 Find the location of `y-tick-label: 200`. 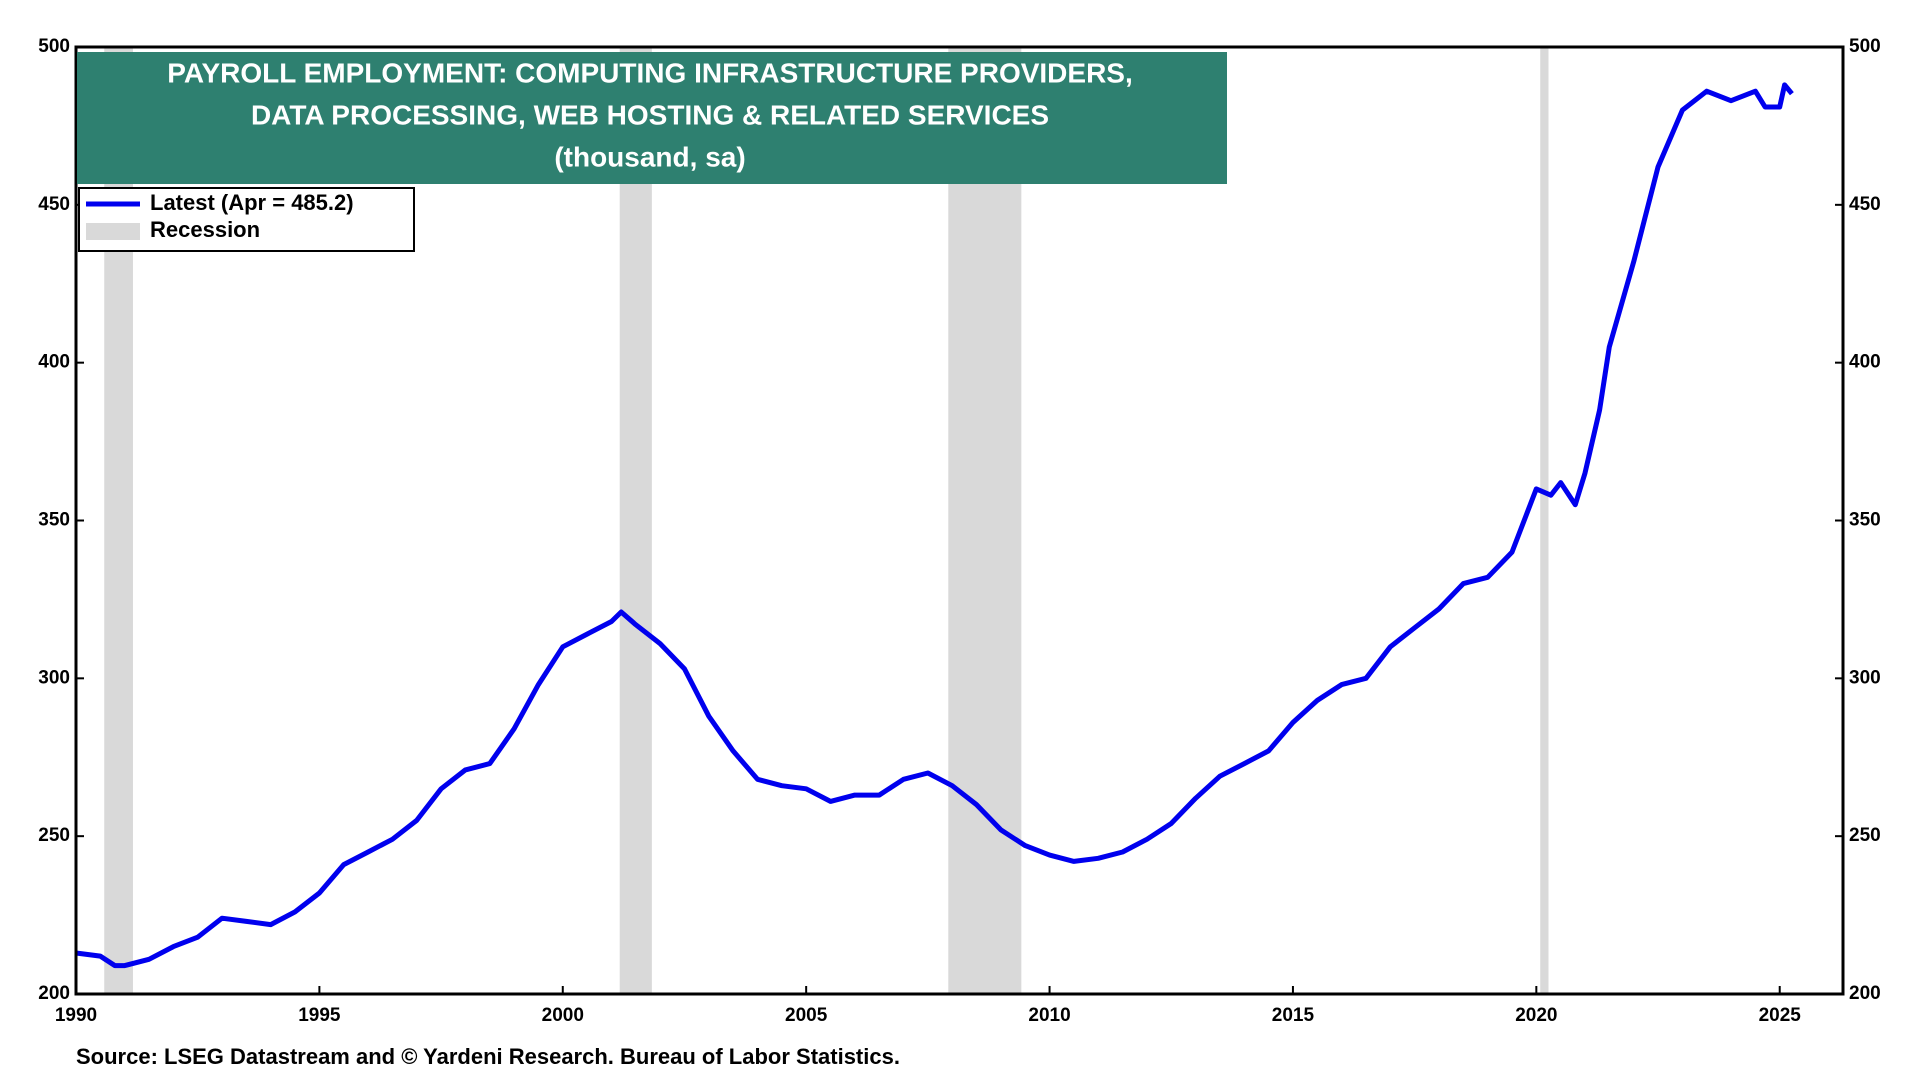

y-tick-label: 200 is located at coordinates (54, 993).